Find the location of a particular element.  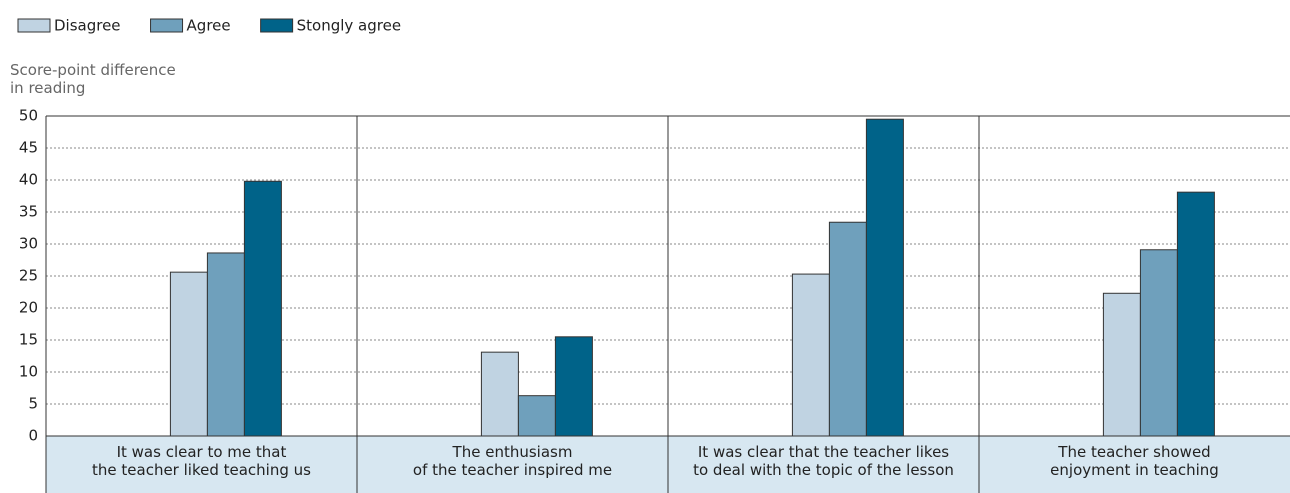

y-tick-label: 45 is located at coordinates (28, 148).